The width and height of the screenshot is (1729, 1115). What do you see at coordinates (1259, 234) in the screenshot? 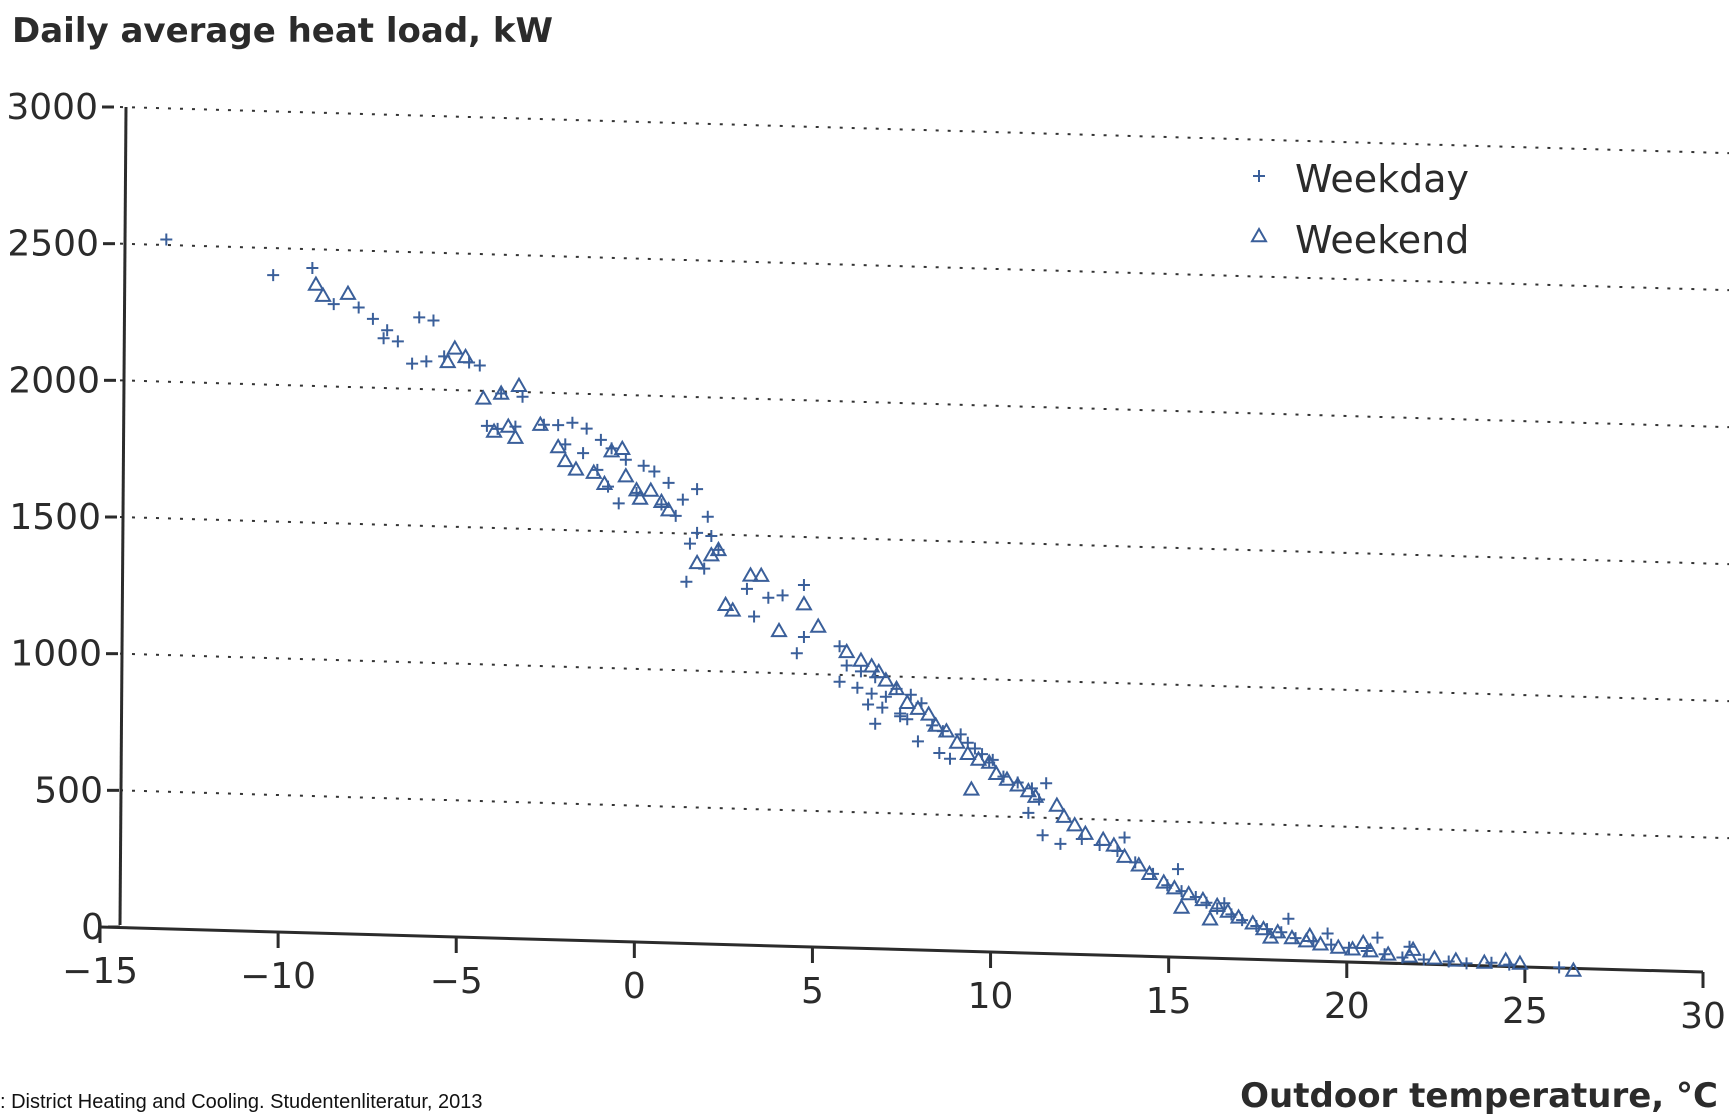
I see `weekend-marker-icon` at bounding box center [1259, 234].